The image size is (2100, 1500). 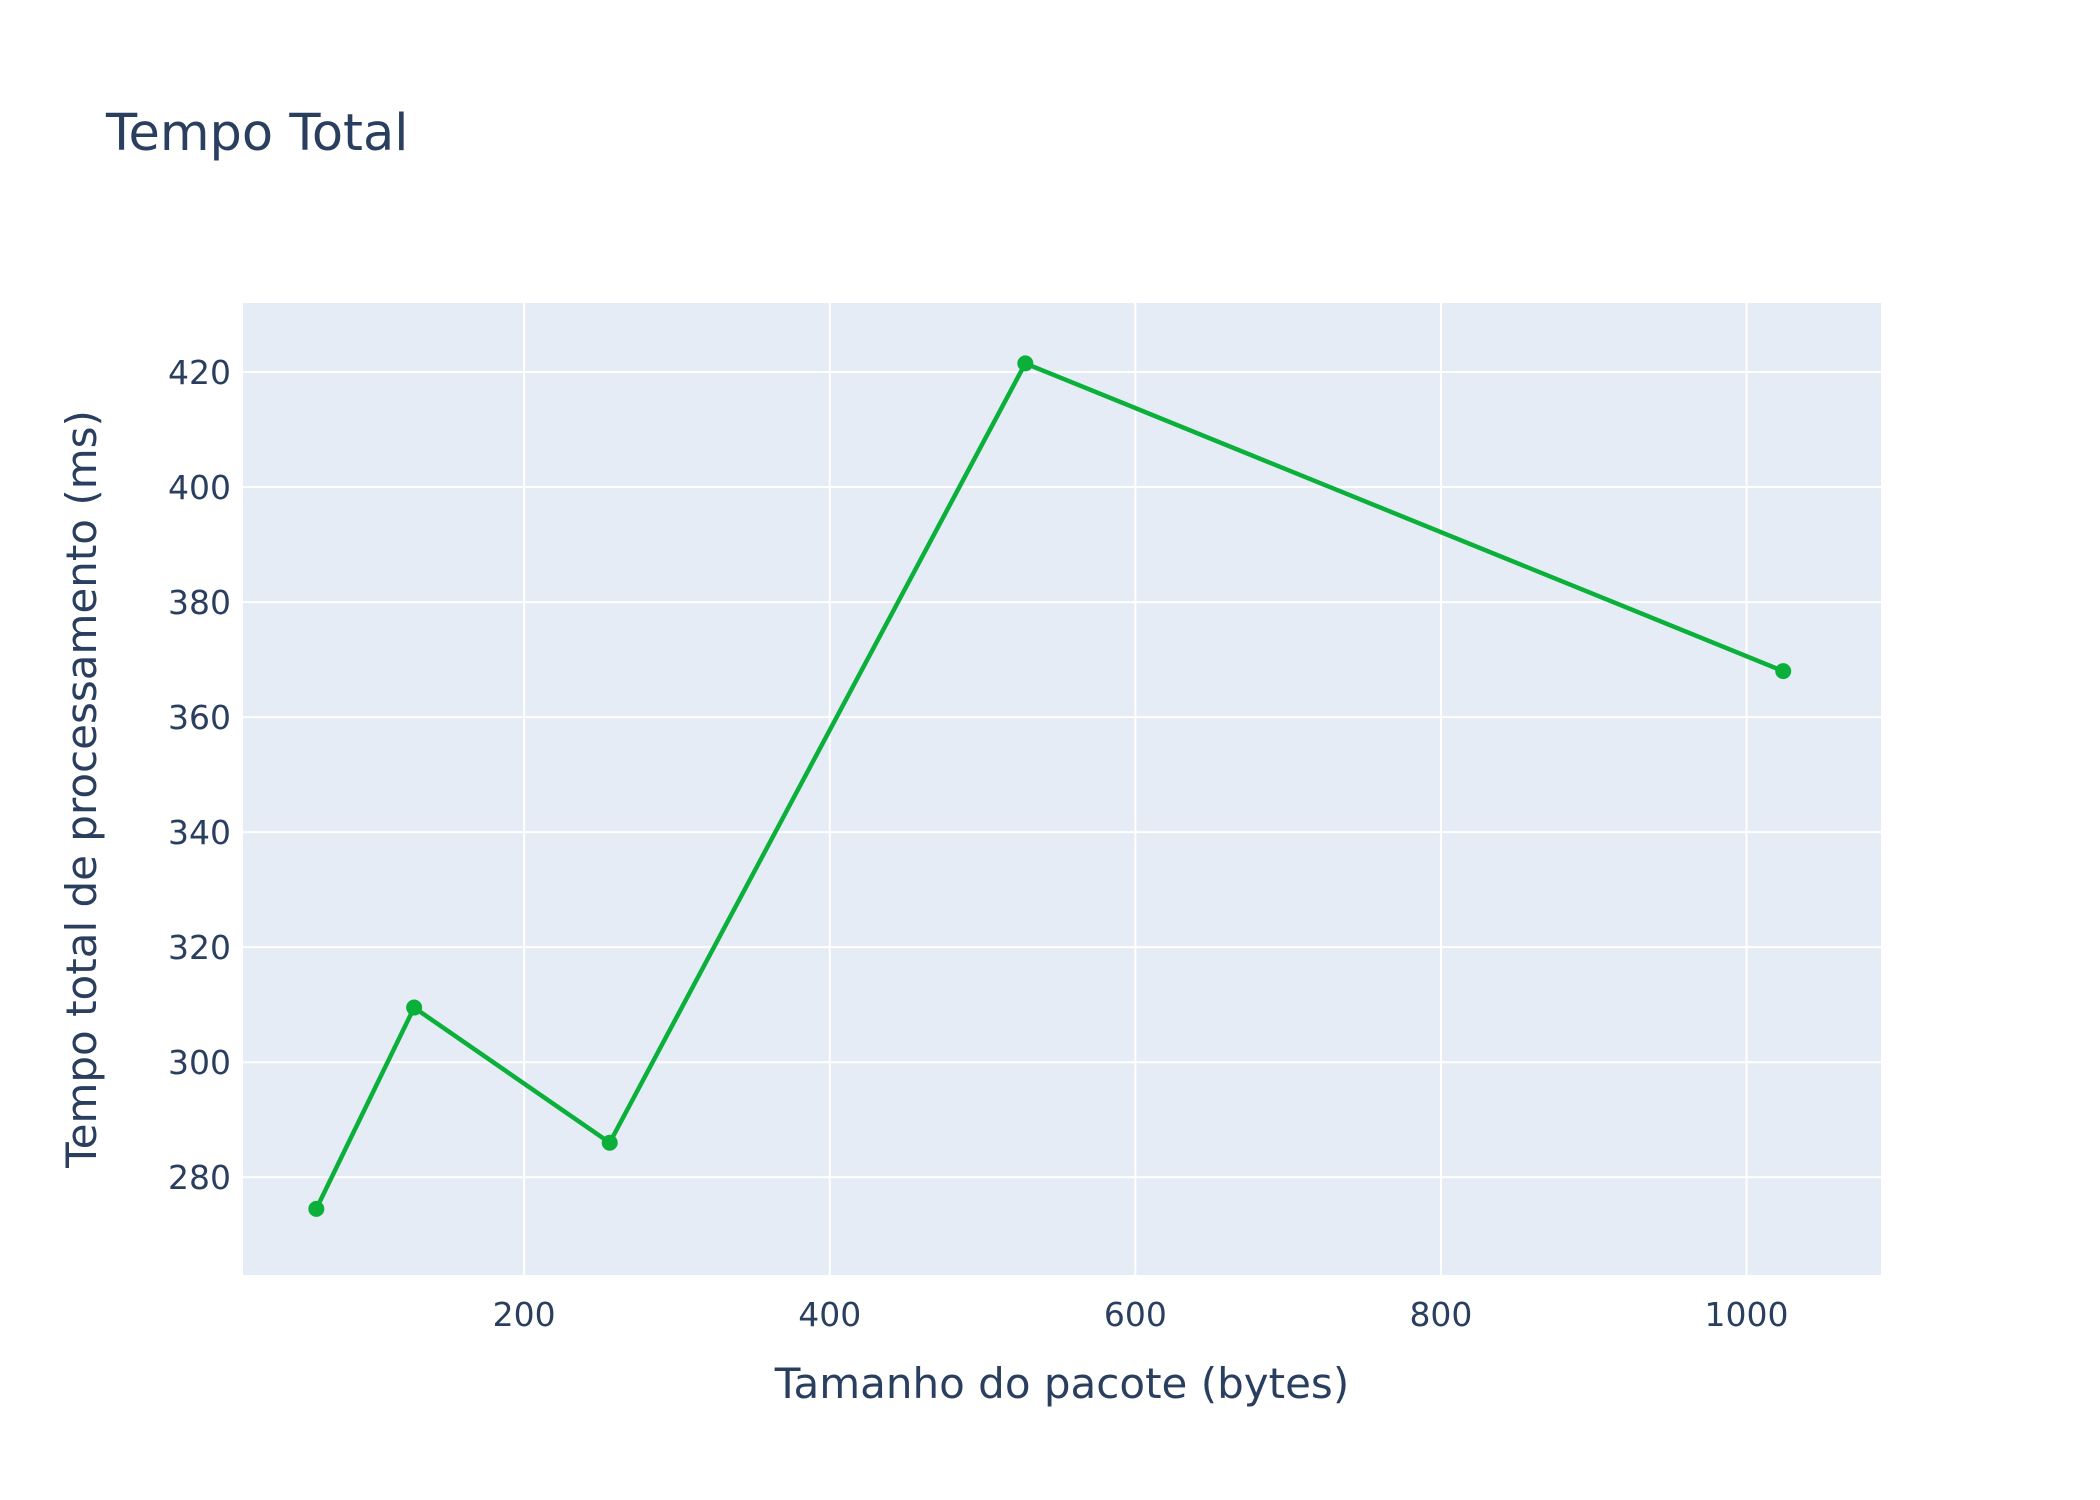 I want to click on y-tick-labels: 280 300 320 340 360 380 400 420, so click(x=199, y=775).